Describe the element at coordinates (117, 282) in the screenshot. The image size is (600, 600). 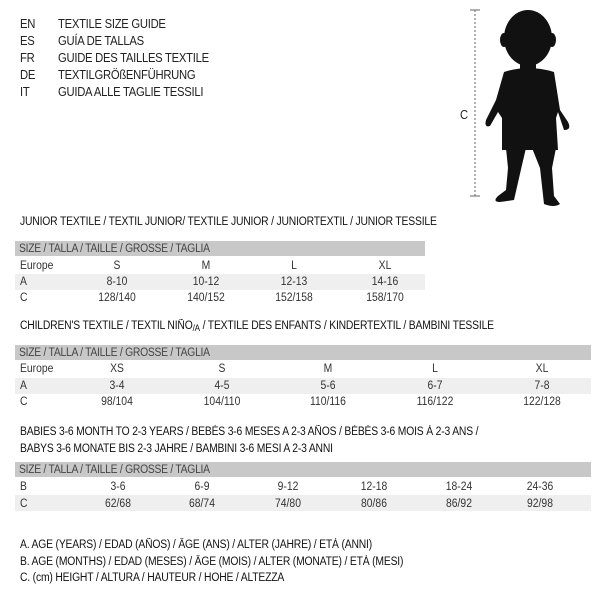
I see `table-cell: 8-10` at that location.